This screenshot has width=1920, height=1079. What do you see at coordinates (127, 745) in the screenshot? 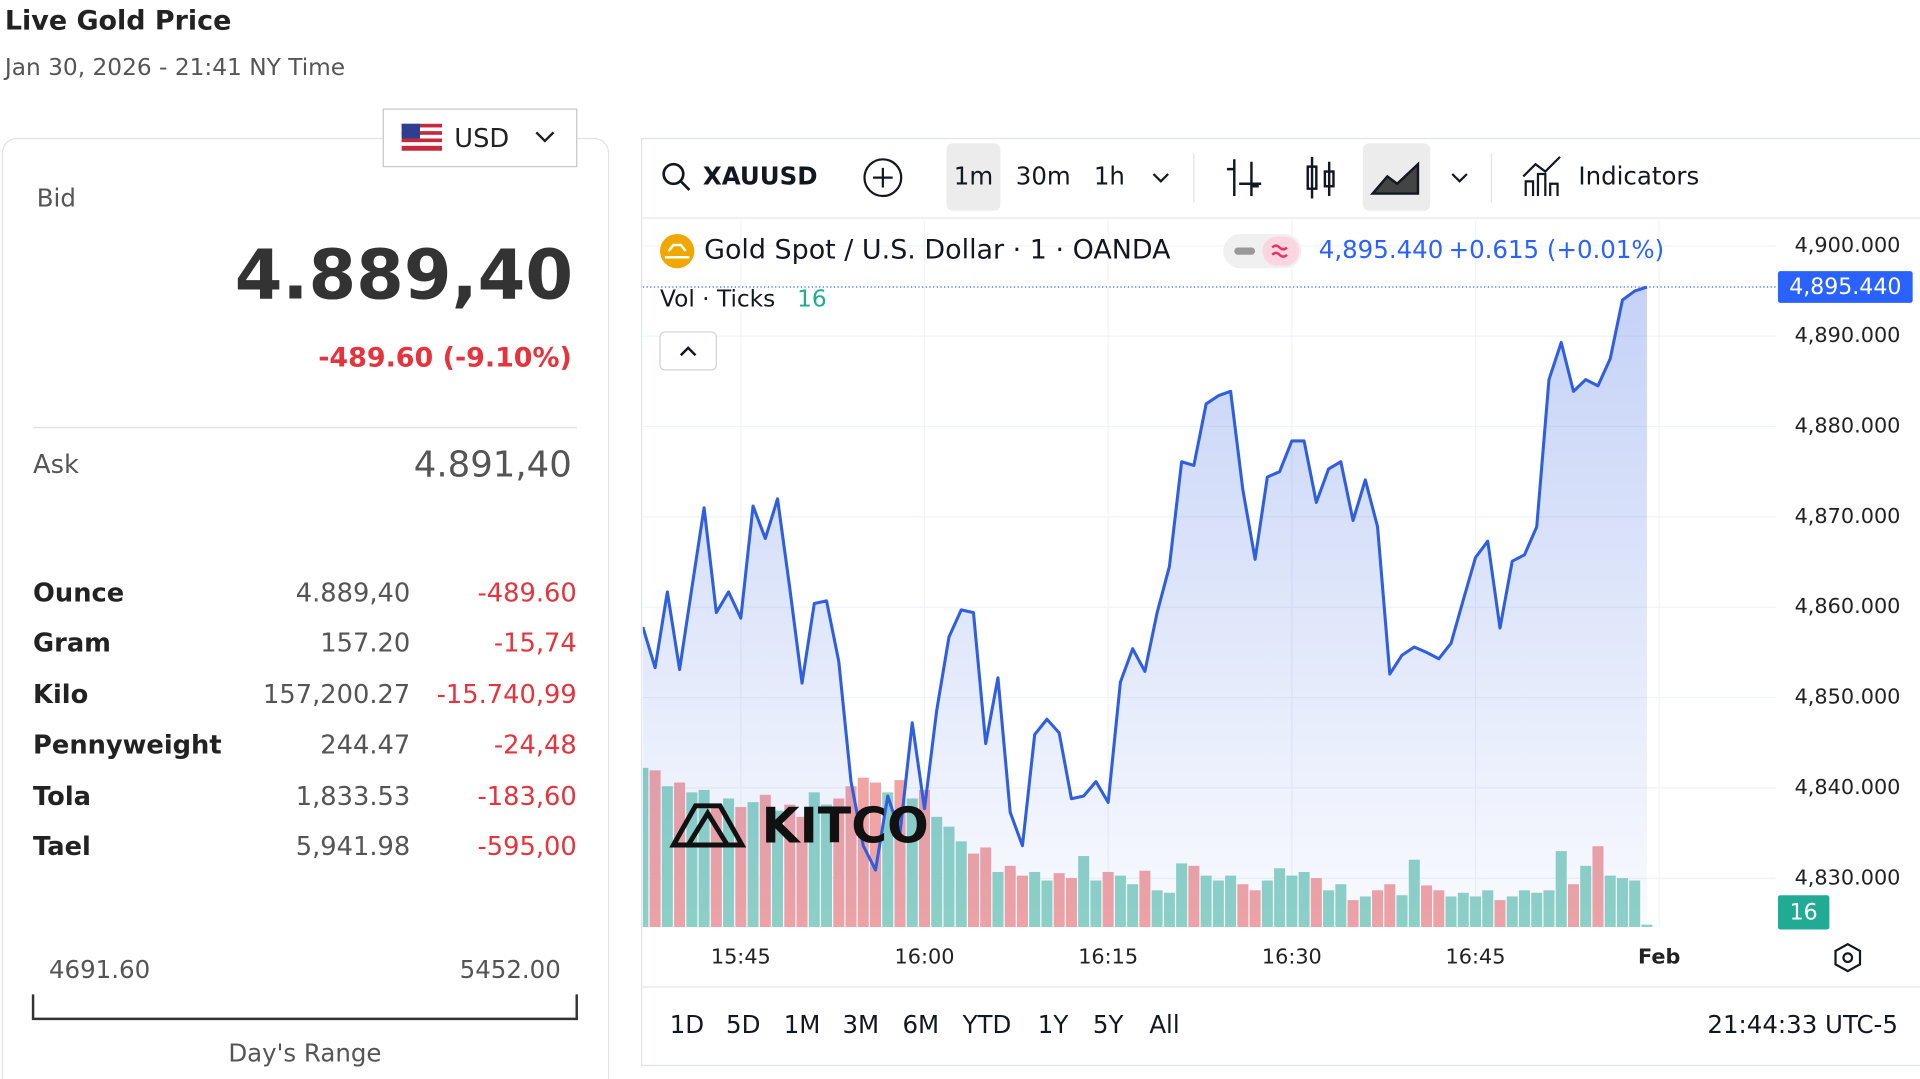
I see `unit-name: Pennyweight` at bounding box center [127, 745].